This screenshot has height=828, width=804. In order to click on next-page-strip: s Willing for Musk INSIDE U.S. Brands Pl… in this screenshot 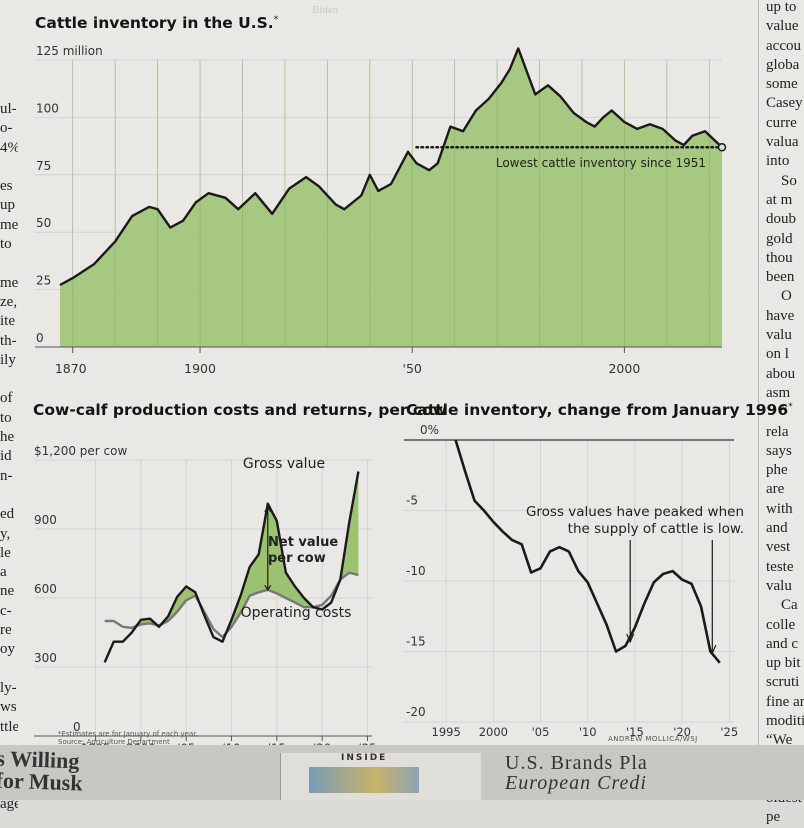, I will do `click(402, 772)`.